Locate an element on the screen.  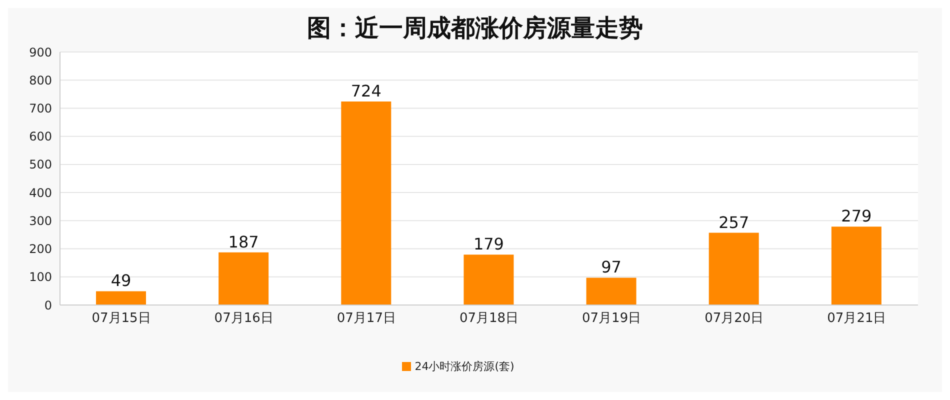
data-label: 724 is located at coordinates (366, 90).